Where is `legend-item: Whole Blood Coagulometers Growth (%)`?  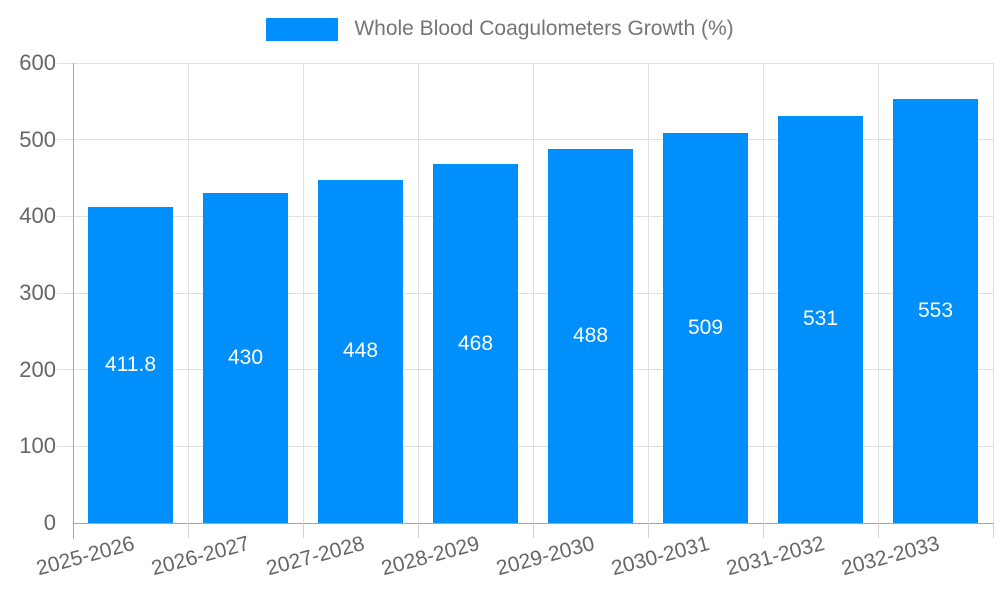 legend-item: Whole Blood Coagulometers Growth (%) is located at coordinates (500, 29).